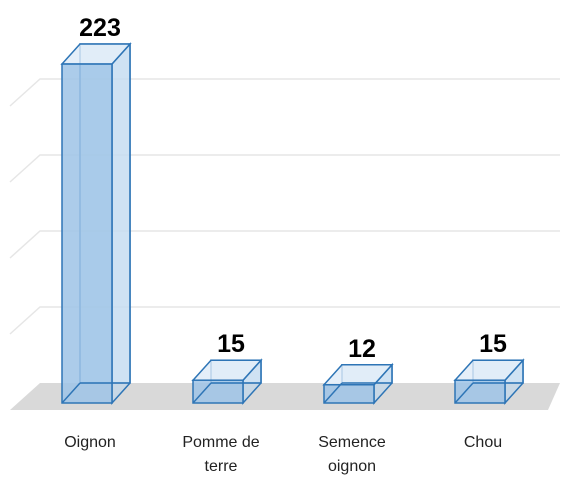 The width and height of the screenshot is (572, 482). I want to click on bar-side, so click(121, 223).